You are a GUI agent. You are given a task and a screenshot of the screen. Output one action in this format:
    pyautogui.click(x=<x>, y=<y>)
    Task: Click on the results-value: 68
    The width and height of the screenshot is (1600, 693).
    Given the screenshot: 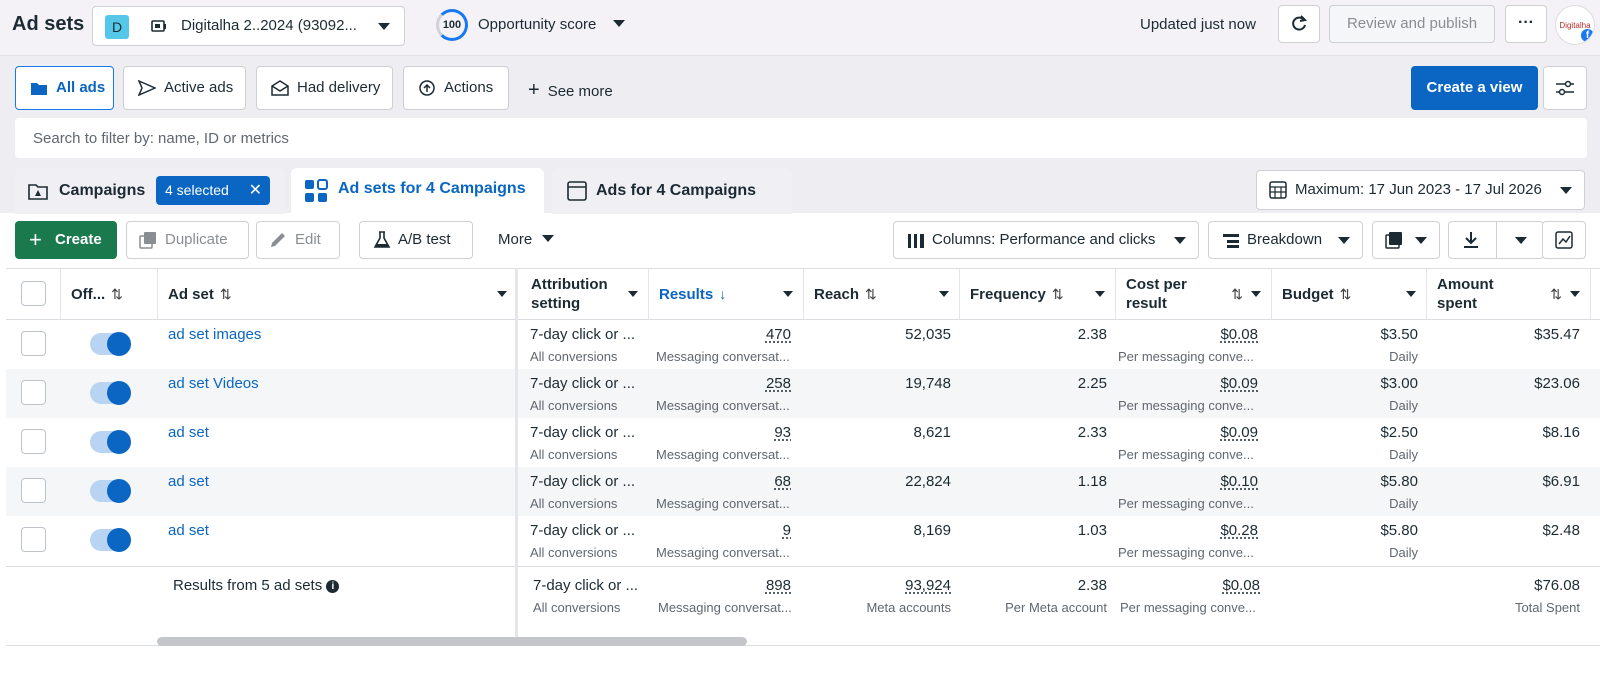 What is the action you would take?
    pyautogui.click(x=782, y=481)
    